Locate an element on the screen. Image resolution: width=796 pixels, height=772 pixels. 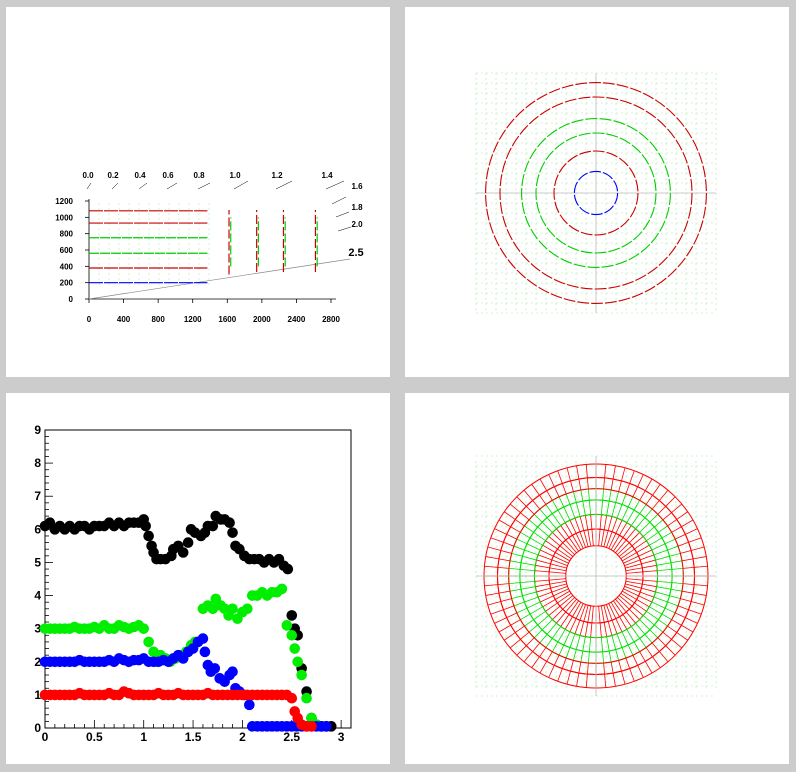
top-scale-label: 0.8 is located at coordinates (199, 175).